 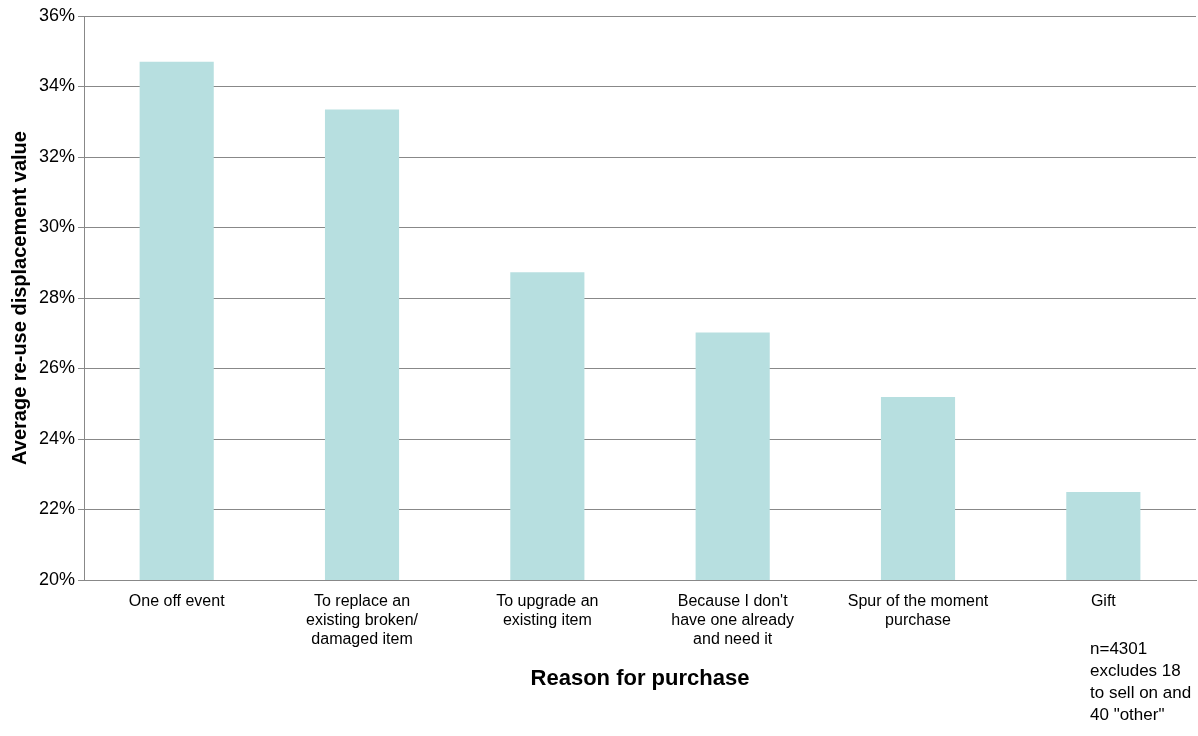 I want to click on x-tick-label: To replace an existing broken/ damaged item, so click(x=362, y=620).